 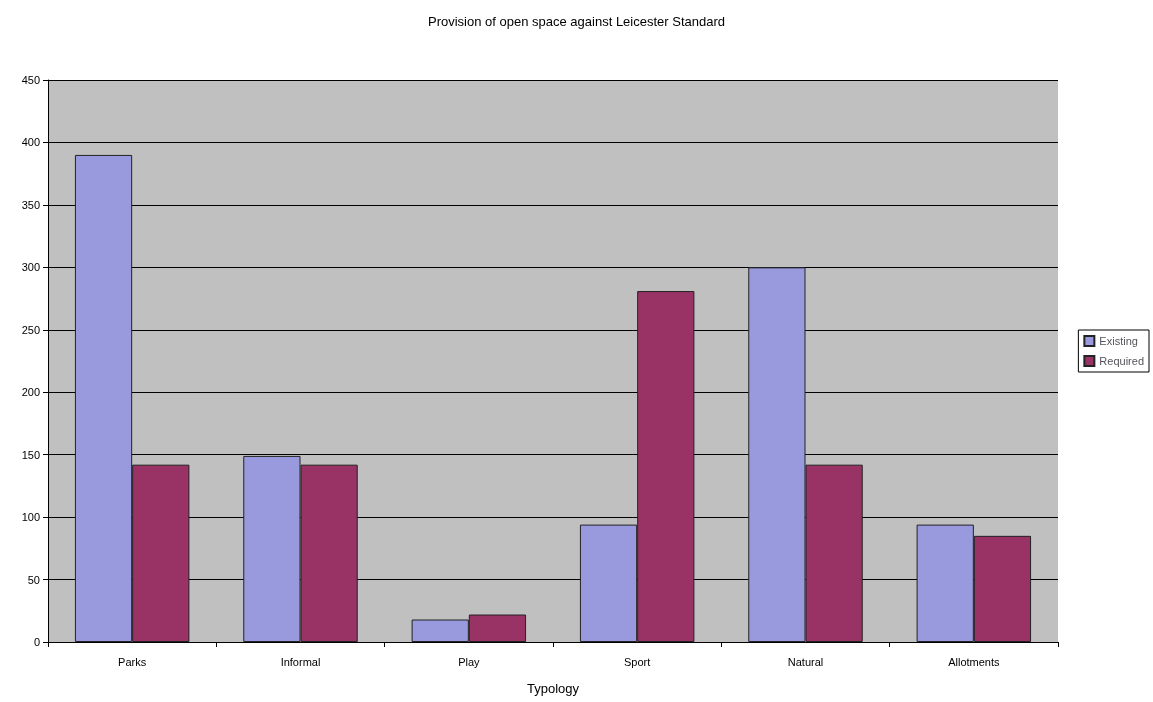 What do you see at coordinates (36, 642) in the screenshot?
I see `y-tick-label: 0` at bounding box center [36, 642].